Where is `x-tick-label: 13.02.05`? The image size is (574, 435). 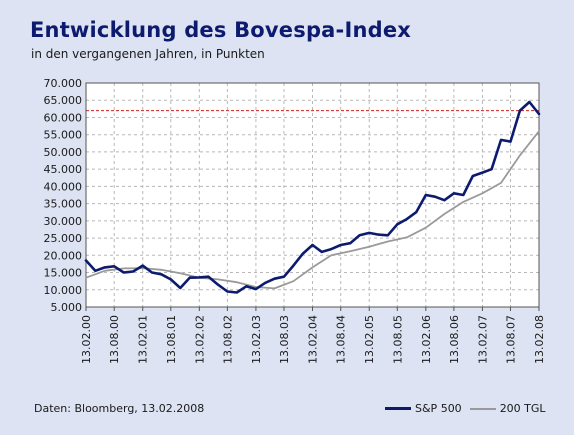
x-tick-label: 13.02.05 is located at coordinates (369, 339).